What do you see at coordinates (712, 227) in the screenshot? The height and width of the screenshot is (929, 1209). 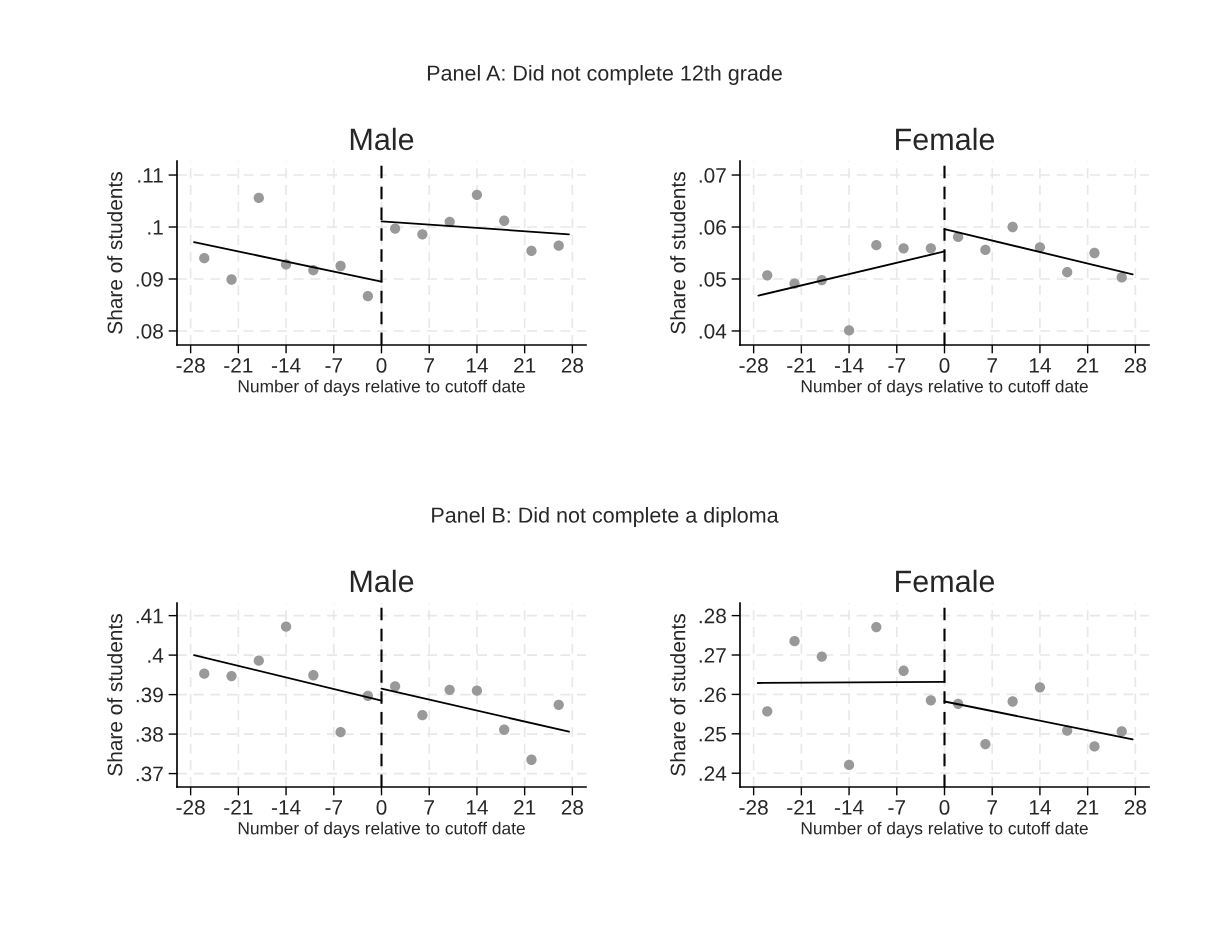 I see `y-tick-label: .06` at bounding box center [712, 227].